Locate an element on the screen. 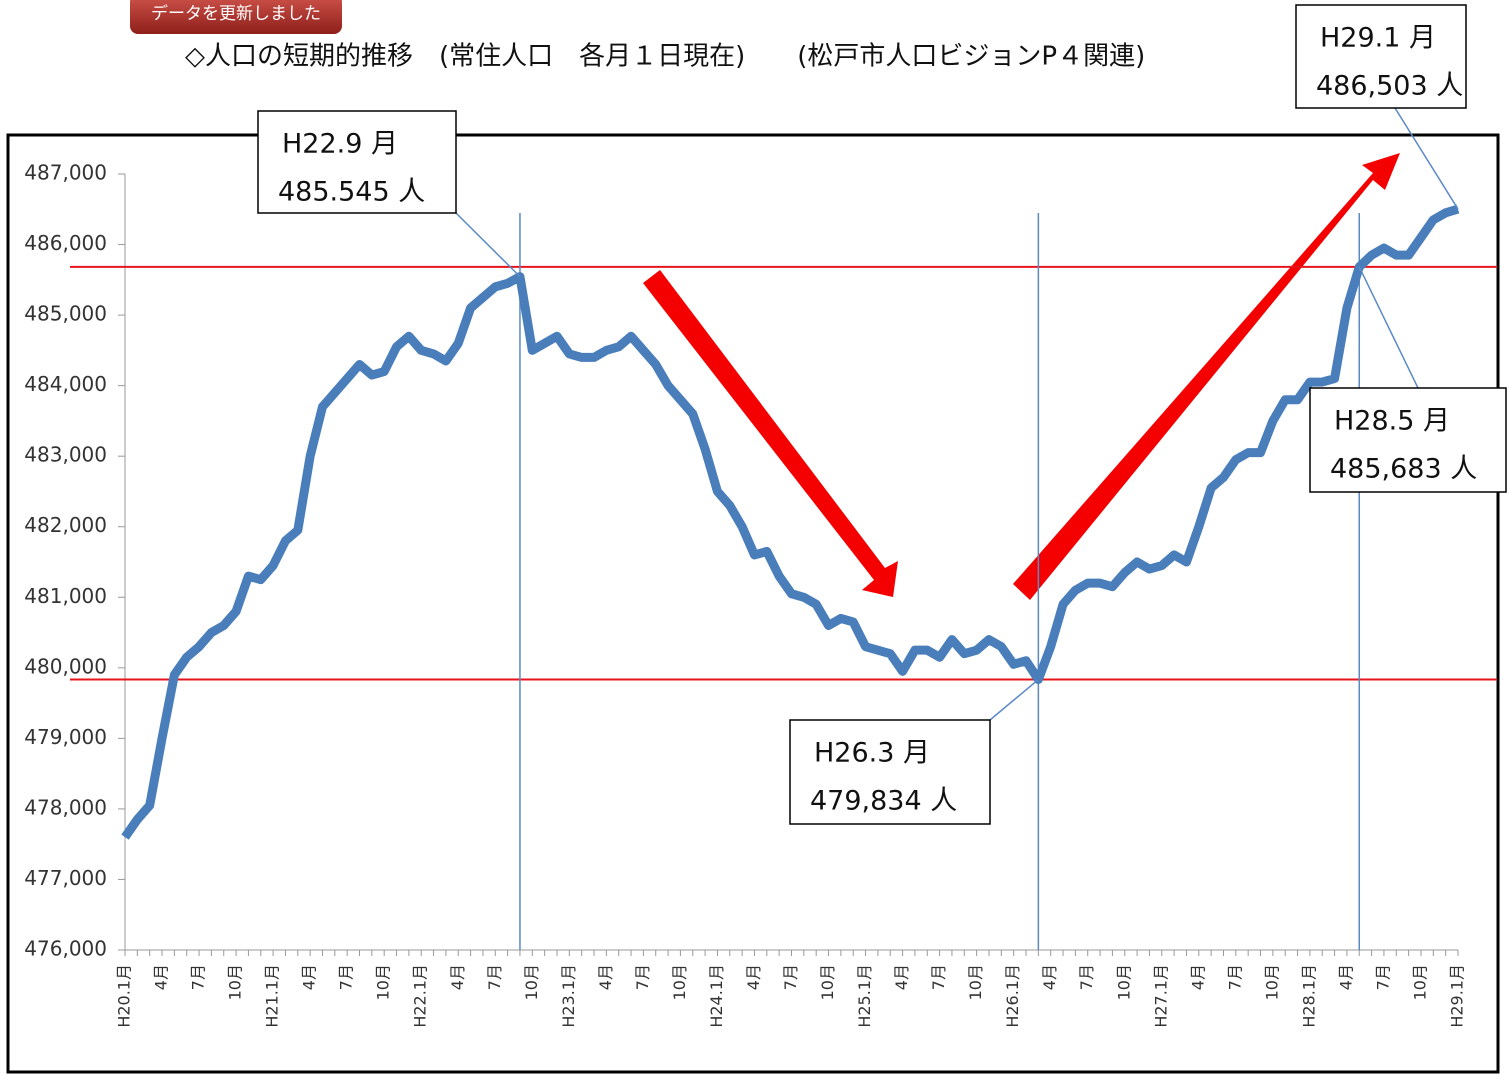 The image size is (1508, 1075). x-tick-label: H28.1月 is located at coordinates (1308, 996).